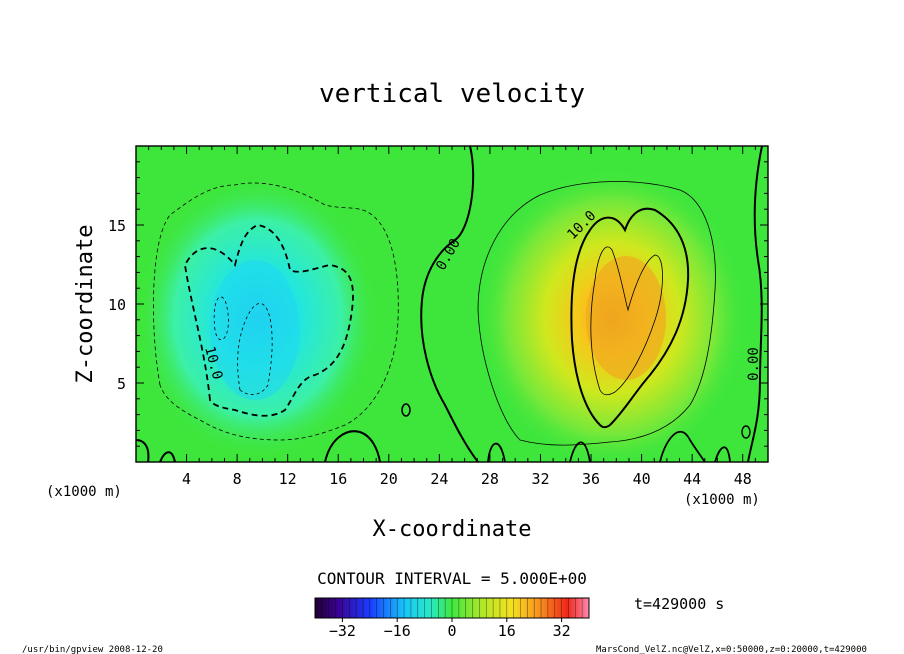 Image resolution: width=904 pixels, height=654 pixels. What do you see at coordinates (92, 649) in the screenshot?
I see `footer-left: /usr/bin/gpview 2008-12-20` at bounding box center [92, 649].